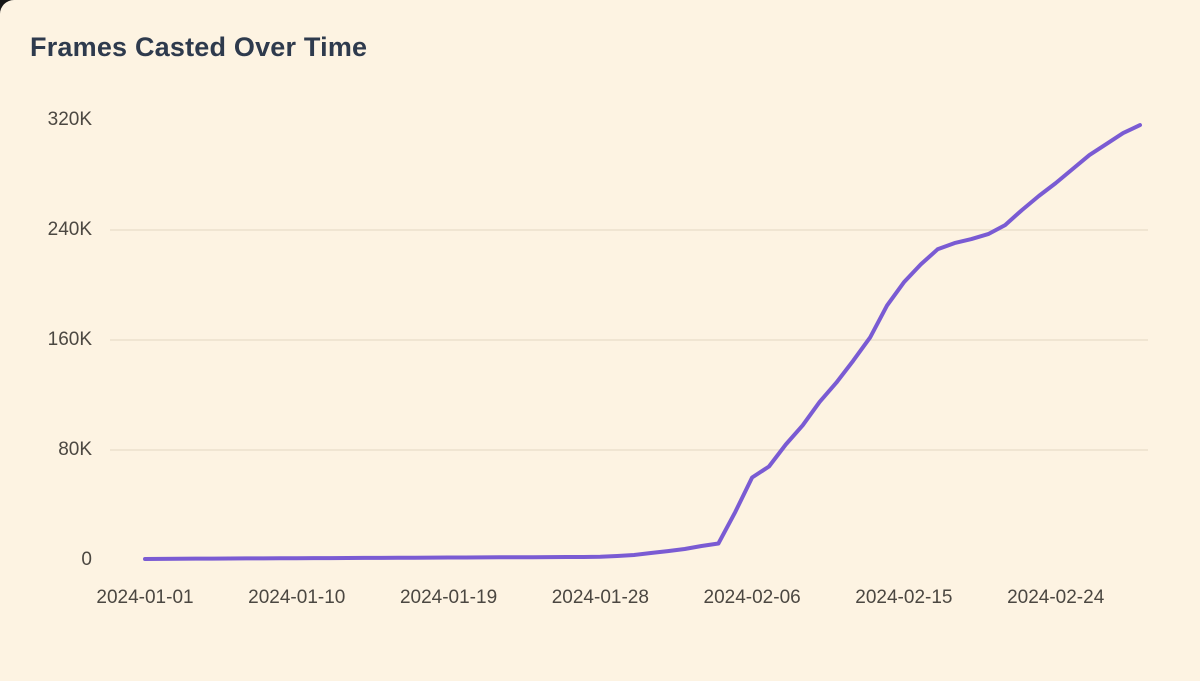  I want to click on chart-title: Frames Casted Over Time, so click(199, 47).